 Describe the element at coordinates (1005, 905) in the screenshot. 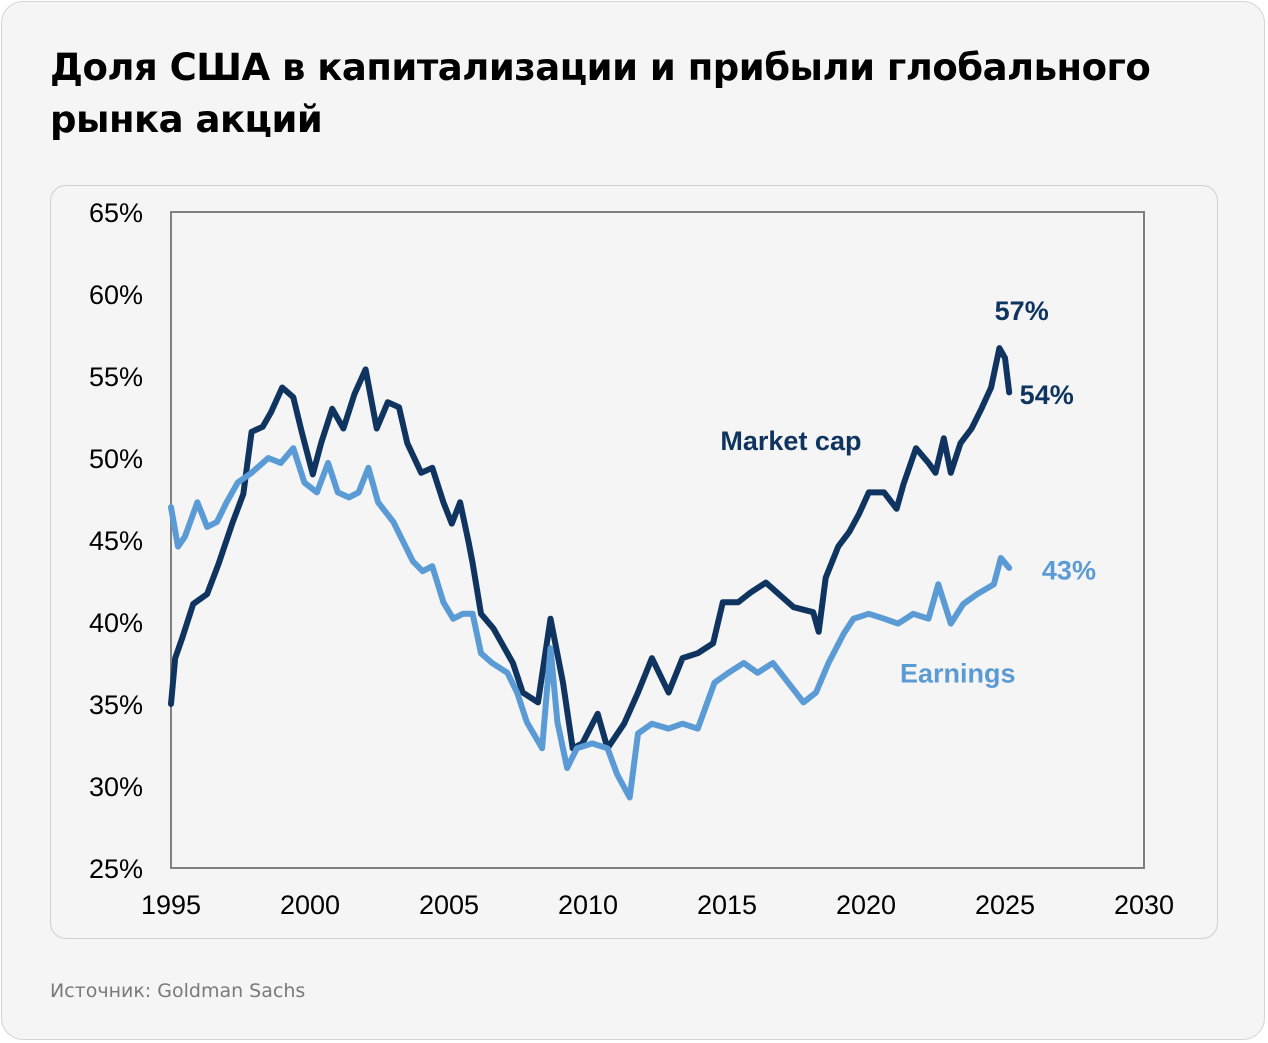

I see `x-tick-label: 2025` at that location.